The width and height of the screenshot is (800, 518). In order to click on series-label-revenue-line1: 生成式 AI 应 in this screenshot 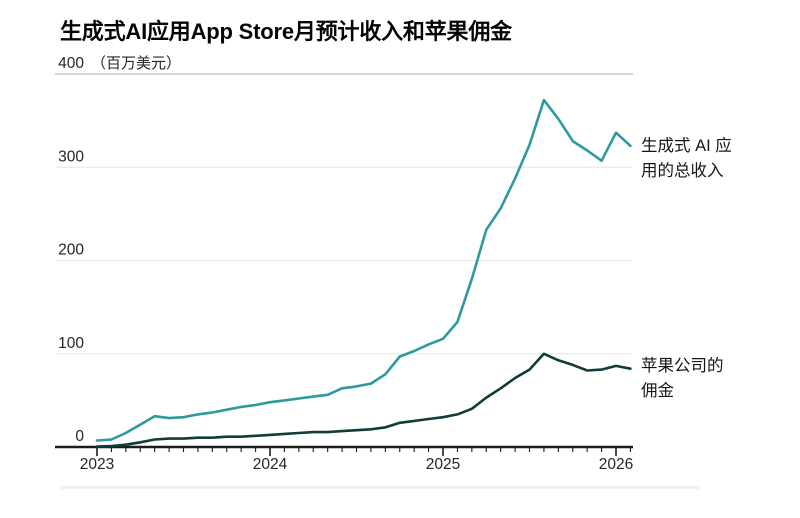, I will do `click(686, 146)`.